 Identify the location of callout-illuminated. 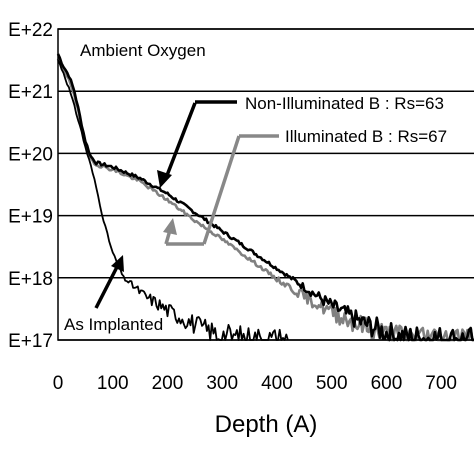
(221, 190).